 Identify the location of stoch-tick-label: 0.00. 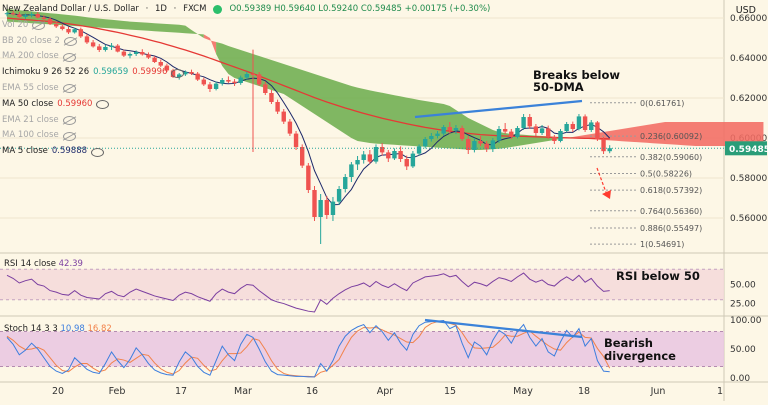
(740, 379).